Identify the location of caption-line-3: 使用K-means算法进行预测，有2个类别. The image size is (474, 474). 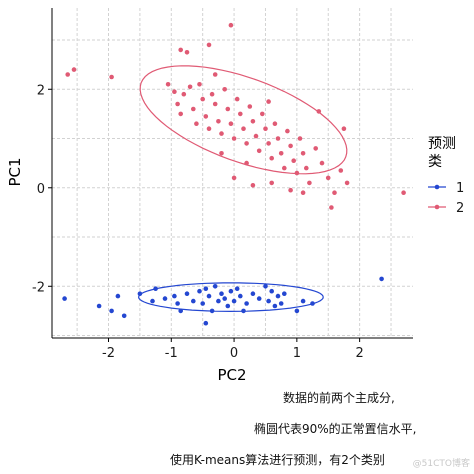
(277, 460).